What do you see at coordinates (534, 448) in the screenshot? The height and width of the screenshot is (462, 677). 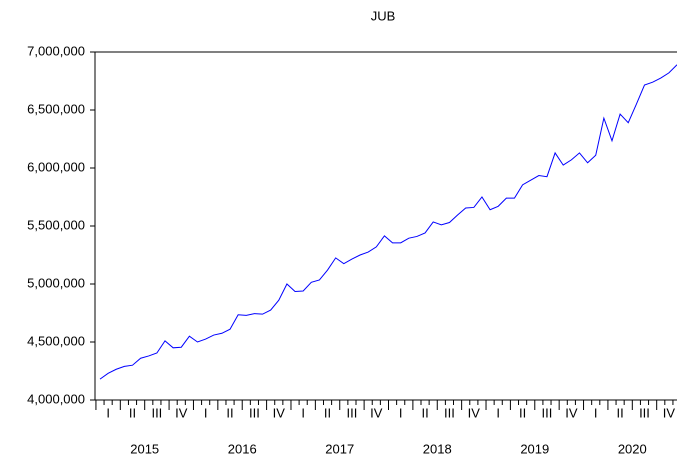 I see `year-label: 2019` at bounding box center [534, 448].